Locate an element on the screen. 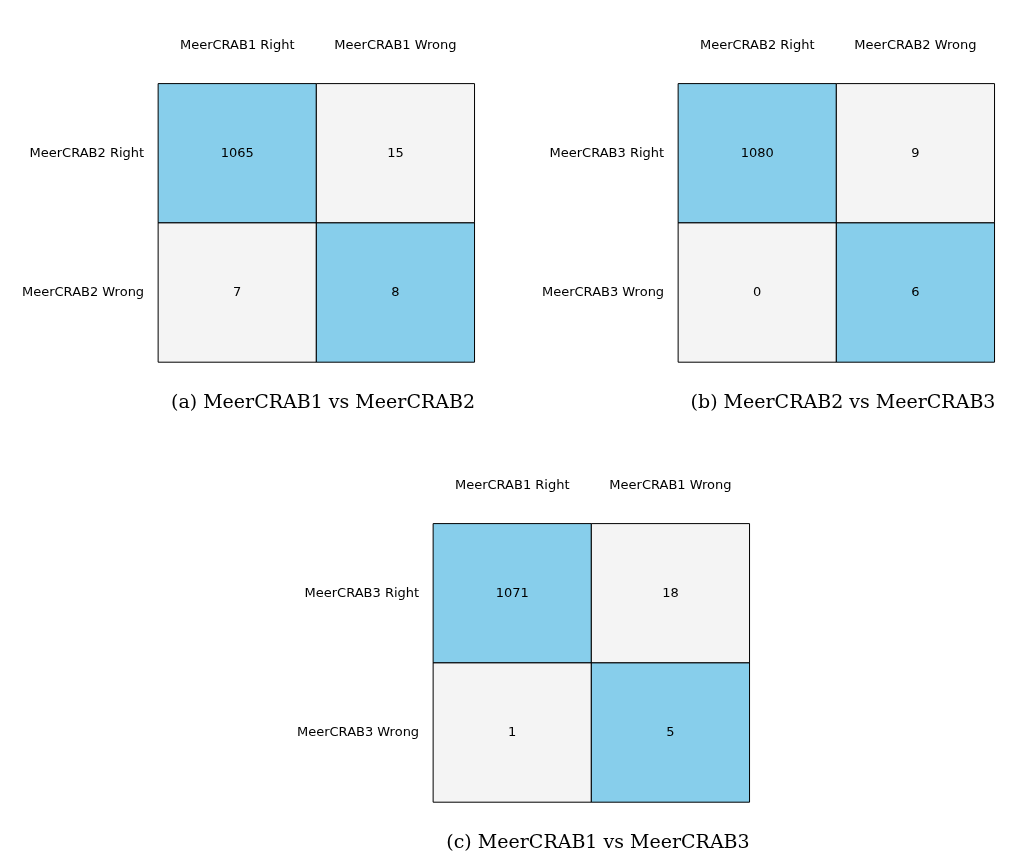  data-label: 1 is located at coordinates (512, 731).